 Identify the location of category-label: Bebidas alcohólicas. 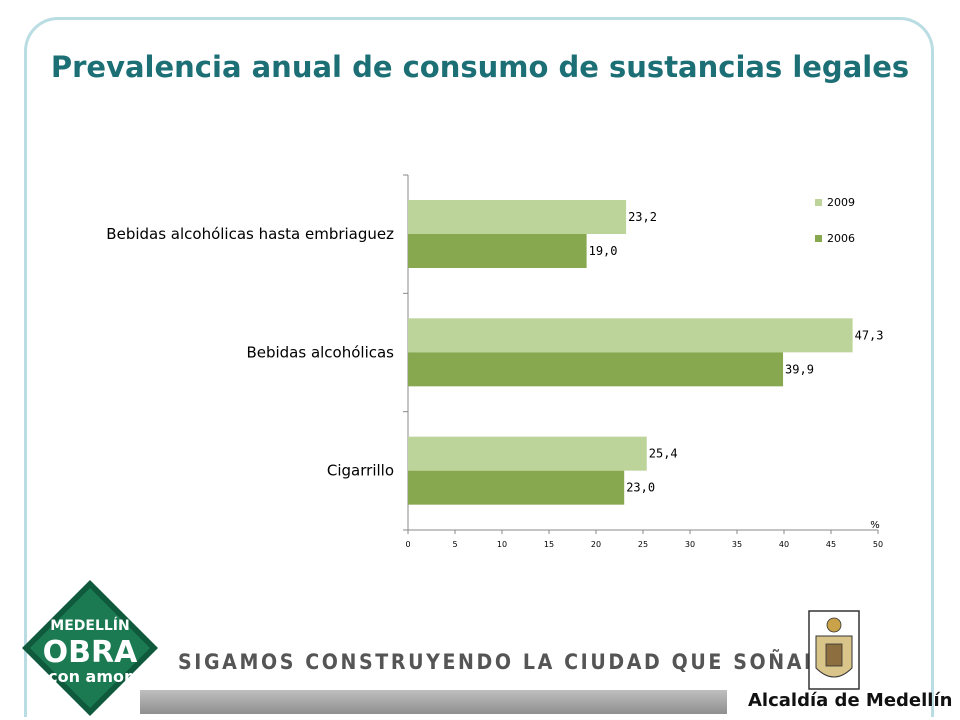
(320, 352).